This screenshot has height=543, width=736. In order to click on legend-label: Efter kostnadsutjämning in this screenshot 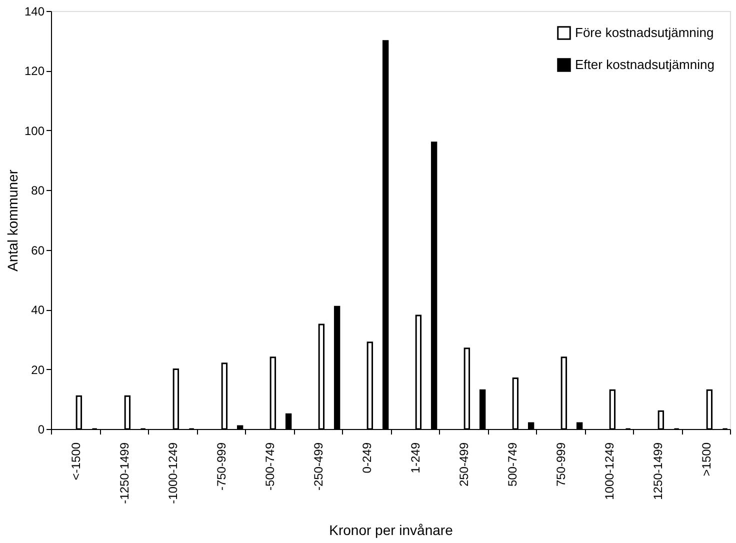, I will do `click(644, 64)`.